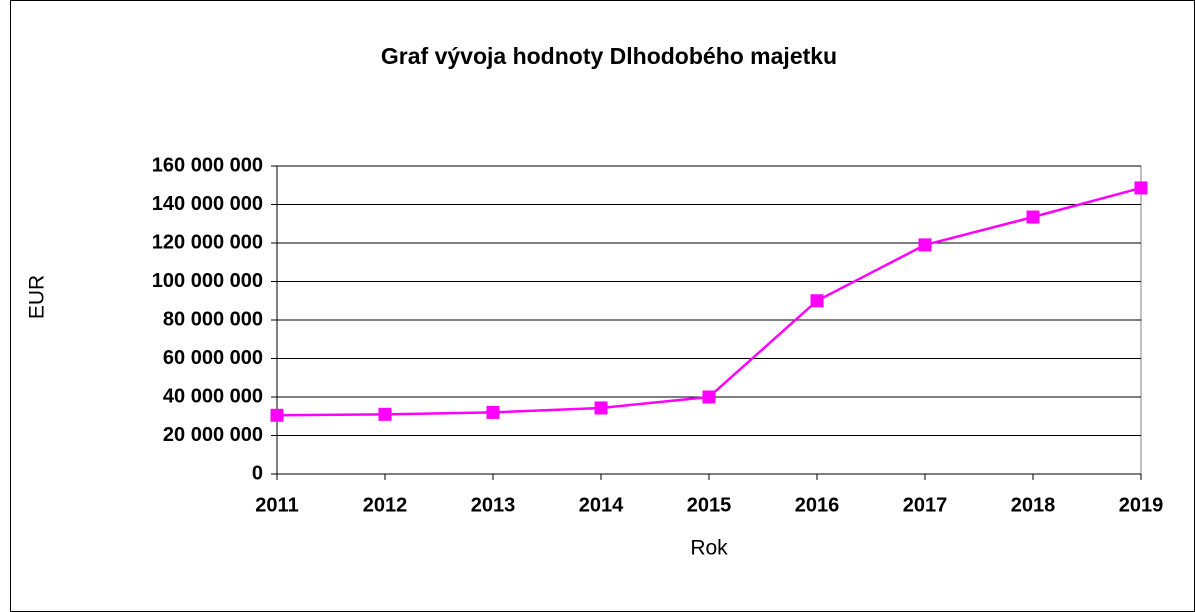  What do you see at coordinates (925, 505) in the screenshot?
I see `x-tick-label: 2017` at bounding box center [925, 505].